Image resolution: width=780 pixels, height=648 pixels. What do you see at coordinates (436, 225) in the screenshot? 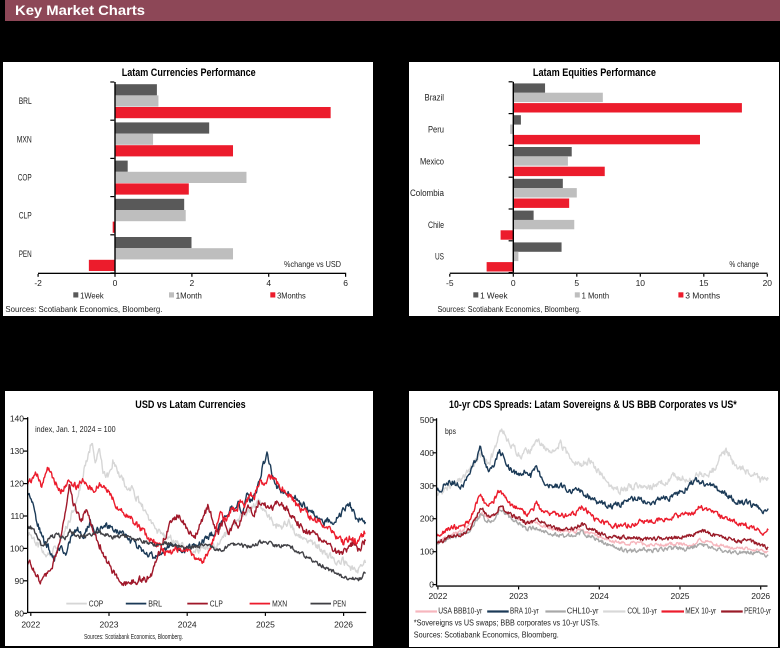
I see `svg-text: Chile` at bounding box center [436, 225].